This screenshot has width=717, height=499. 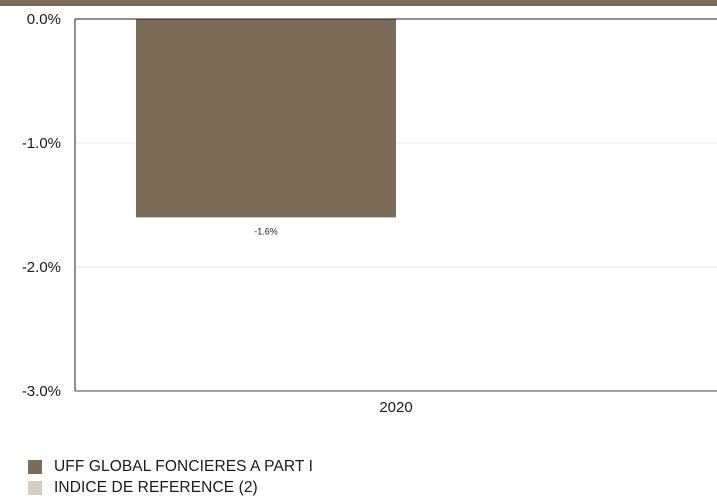 I want to click on y-tick-label: -1.0%, so click(x=41, y=143).